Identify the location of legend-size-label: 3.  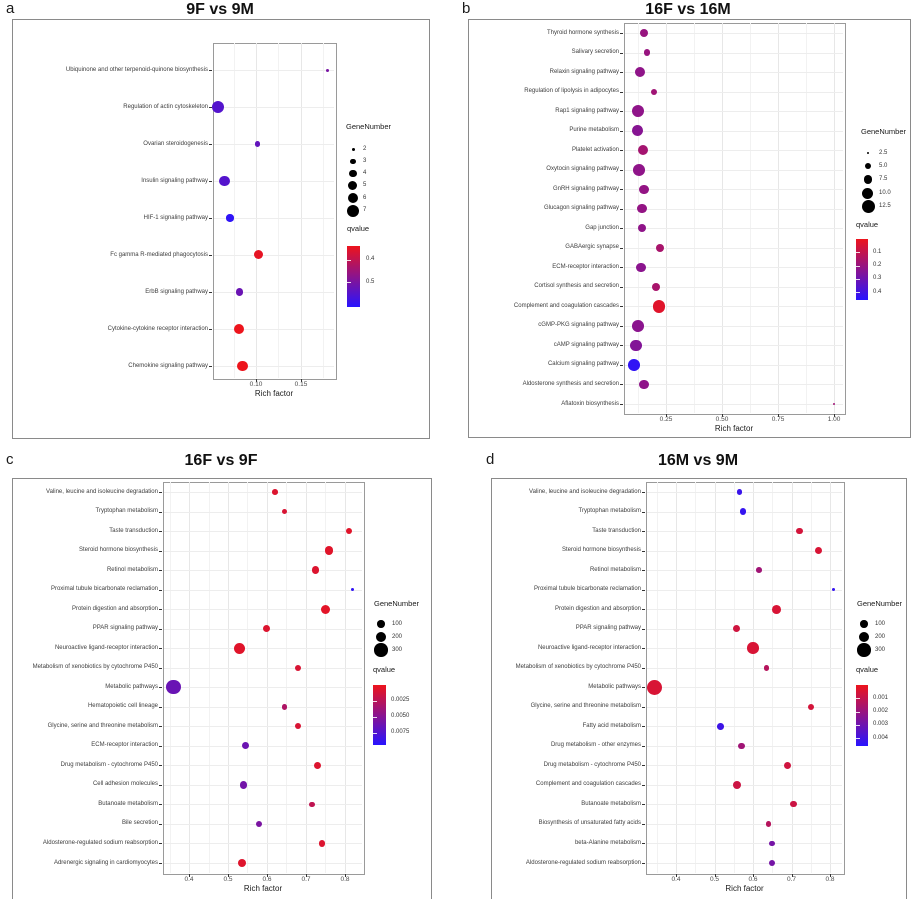
(365, 160).